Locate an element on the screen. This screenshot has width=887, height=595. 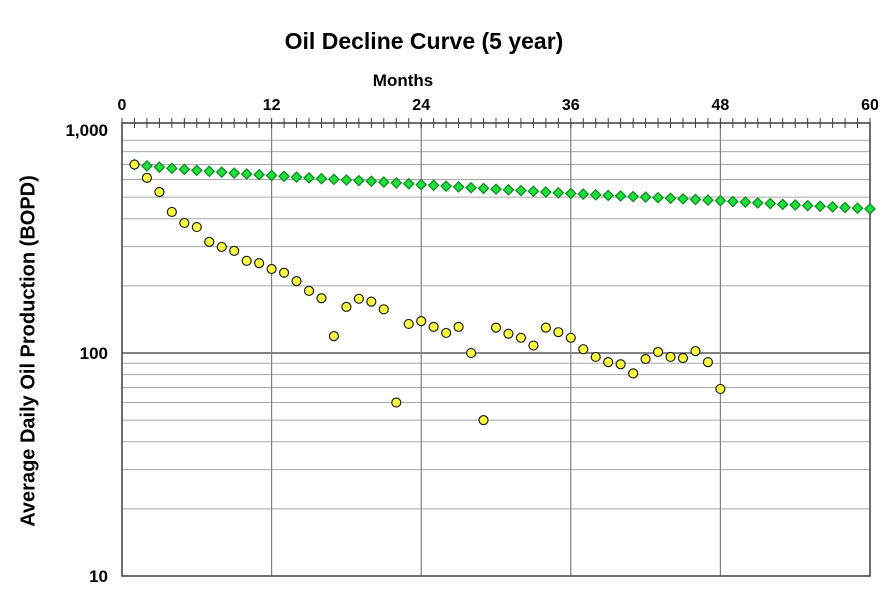
x-tick-label: 0 is located at coordinates (122, 105).